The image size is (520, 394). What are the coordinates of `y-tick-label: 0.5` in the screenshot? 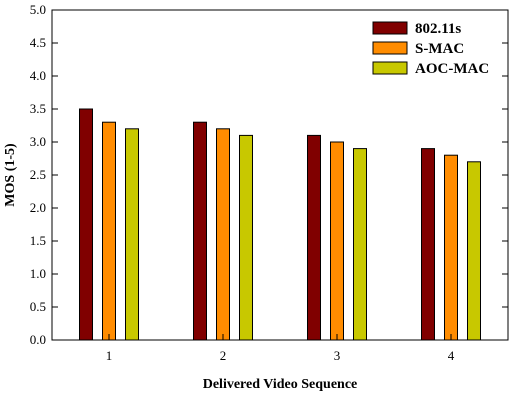 It's located at (38, 306).